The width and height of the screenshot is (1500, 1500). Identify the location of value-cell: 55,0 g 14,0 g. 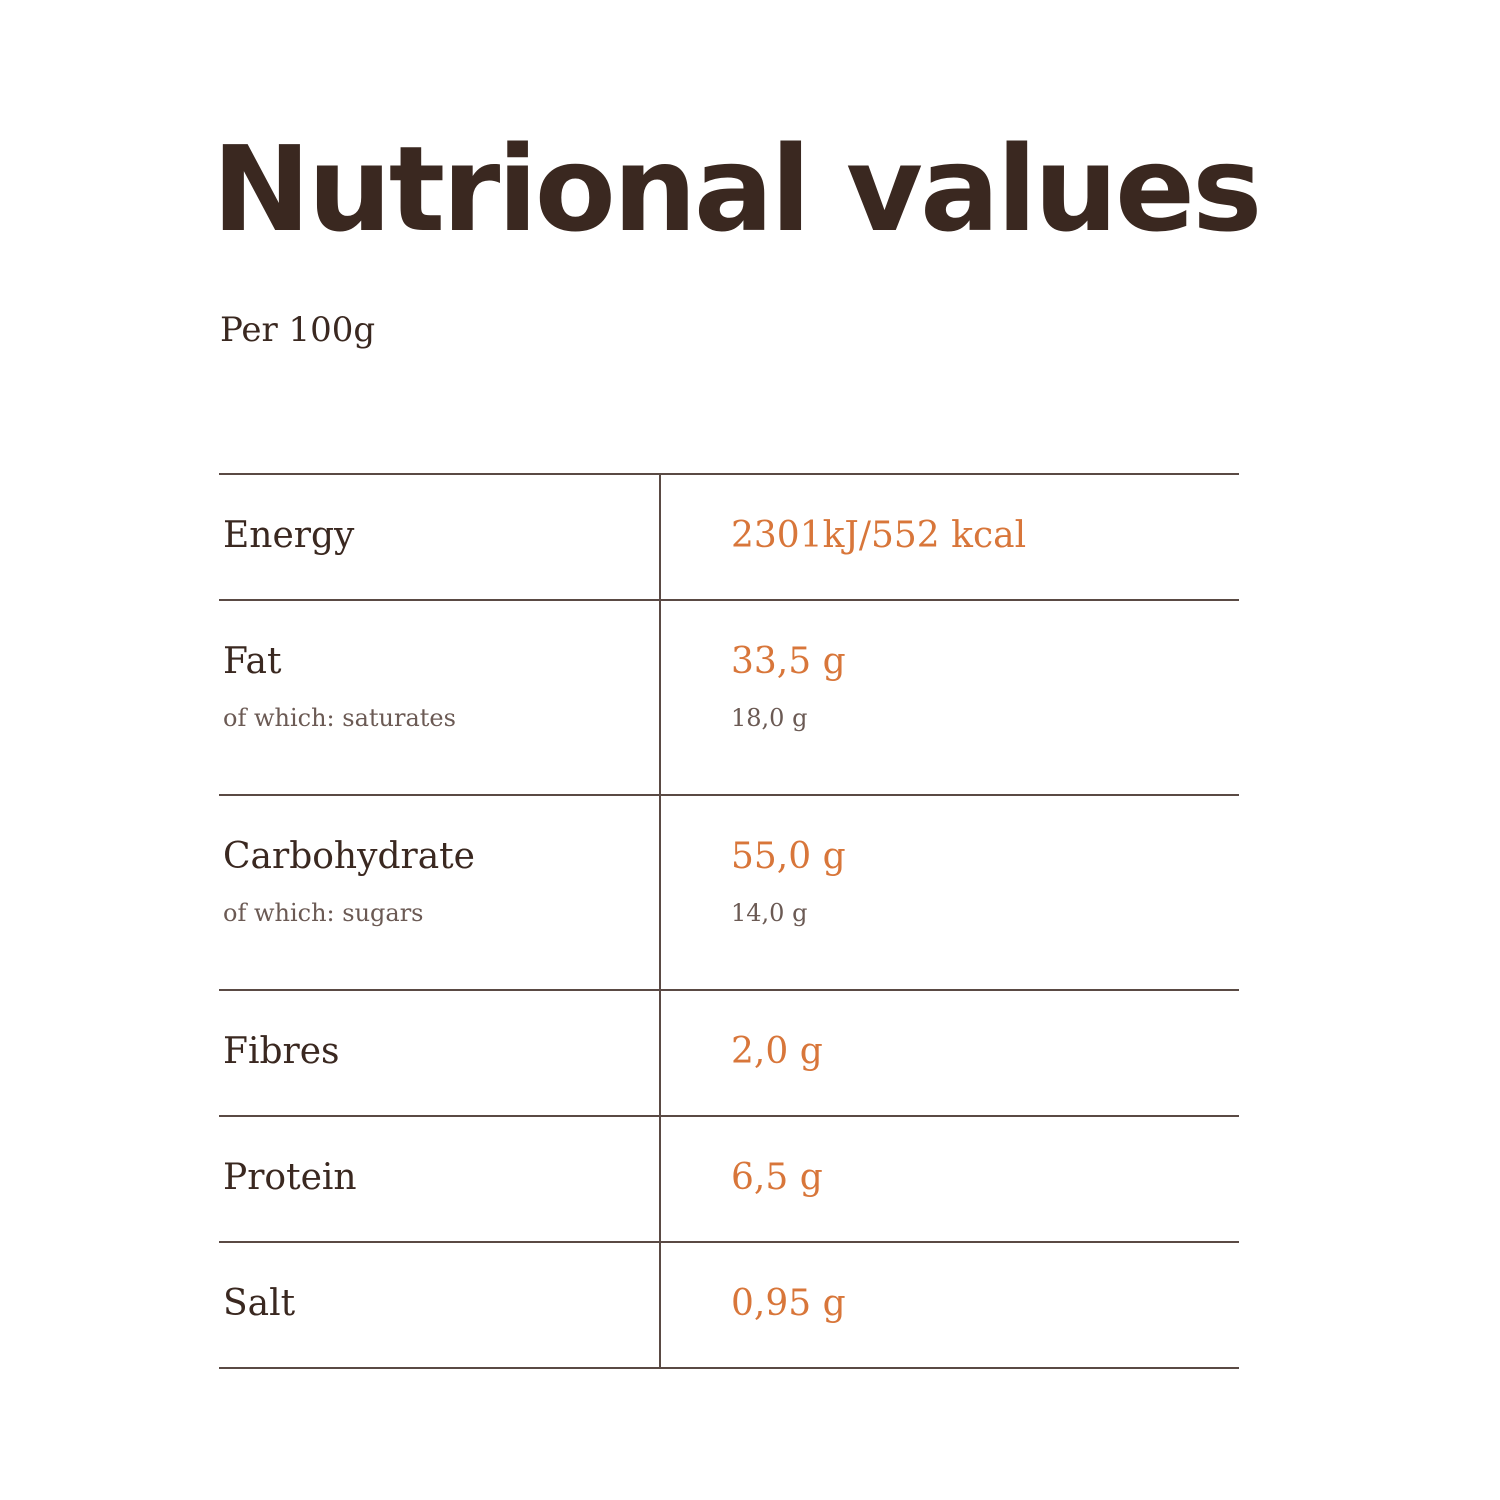
(950, 892).